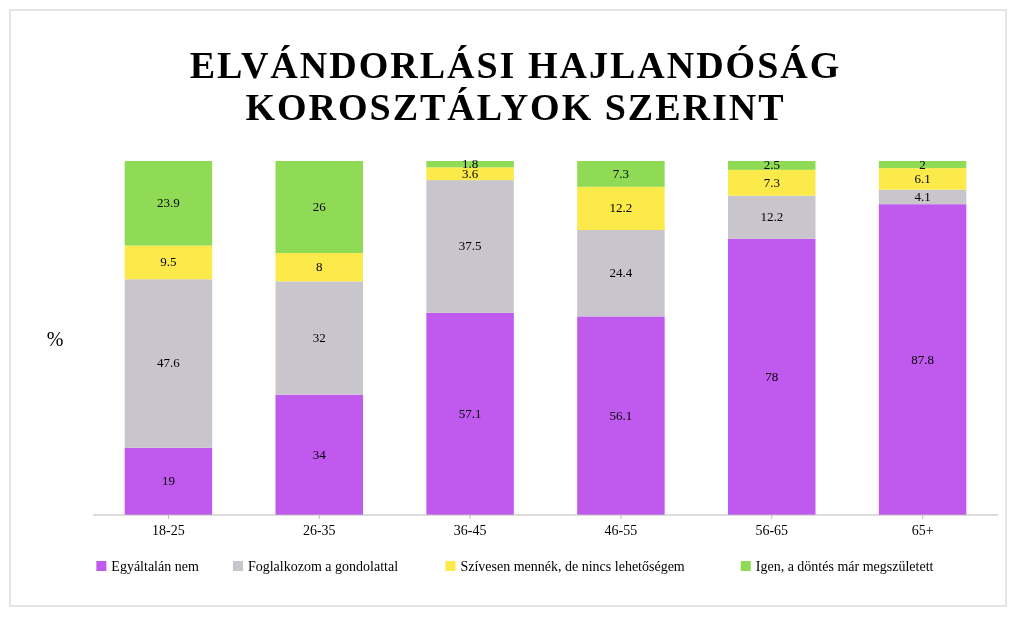 This screenshot has height=618, width=1024. I want to click on data-label: 37.5, so click(470, 246).